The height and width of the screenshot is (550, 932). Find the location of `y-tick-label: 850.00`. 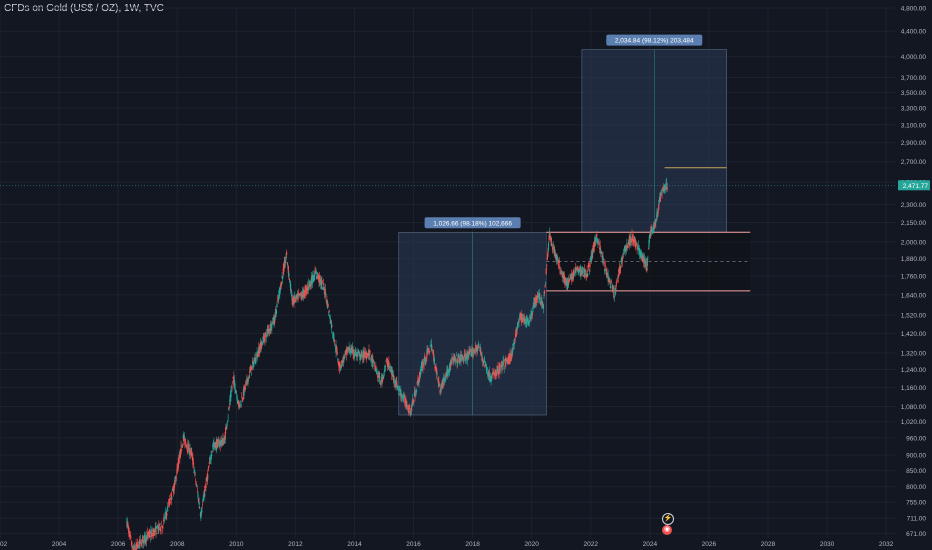

y-tick-label: 850.00 is located at coordinates (916, 471).